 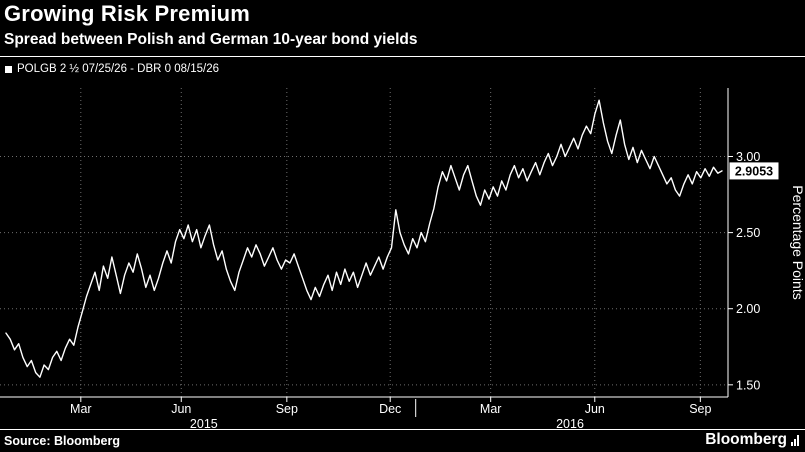 What do you see at coordinates (748, 309) in the screenshot?
I see `y-tick-label: 2.00` at bounding box center [748, 309].